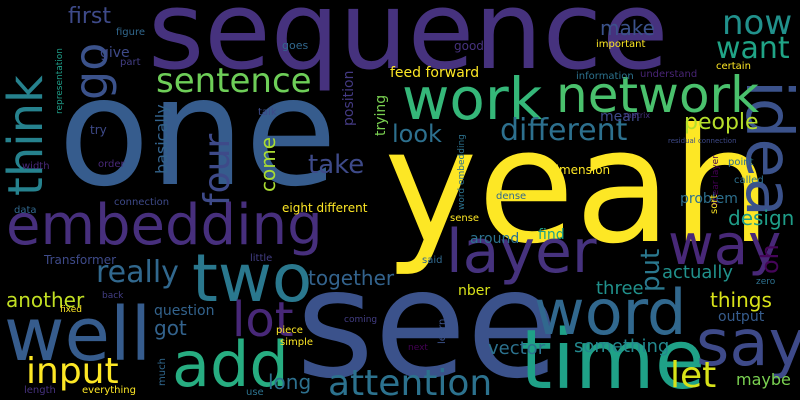  What do you see at coordinates (162, 372) in the screenshot?
I see `word-much: much` at bounding box center [162, 372].